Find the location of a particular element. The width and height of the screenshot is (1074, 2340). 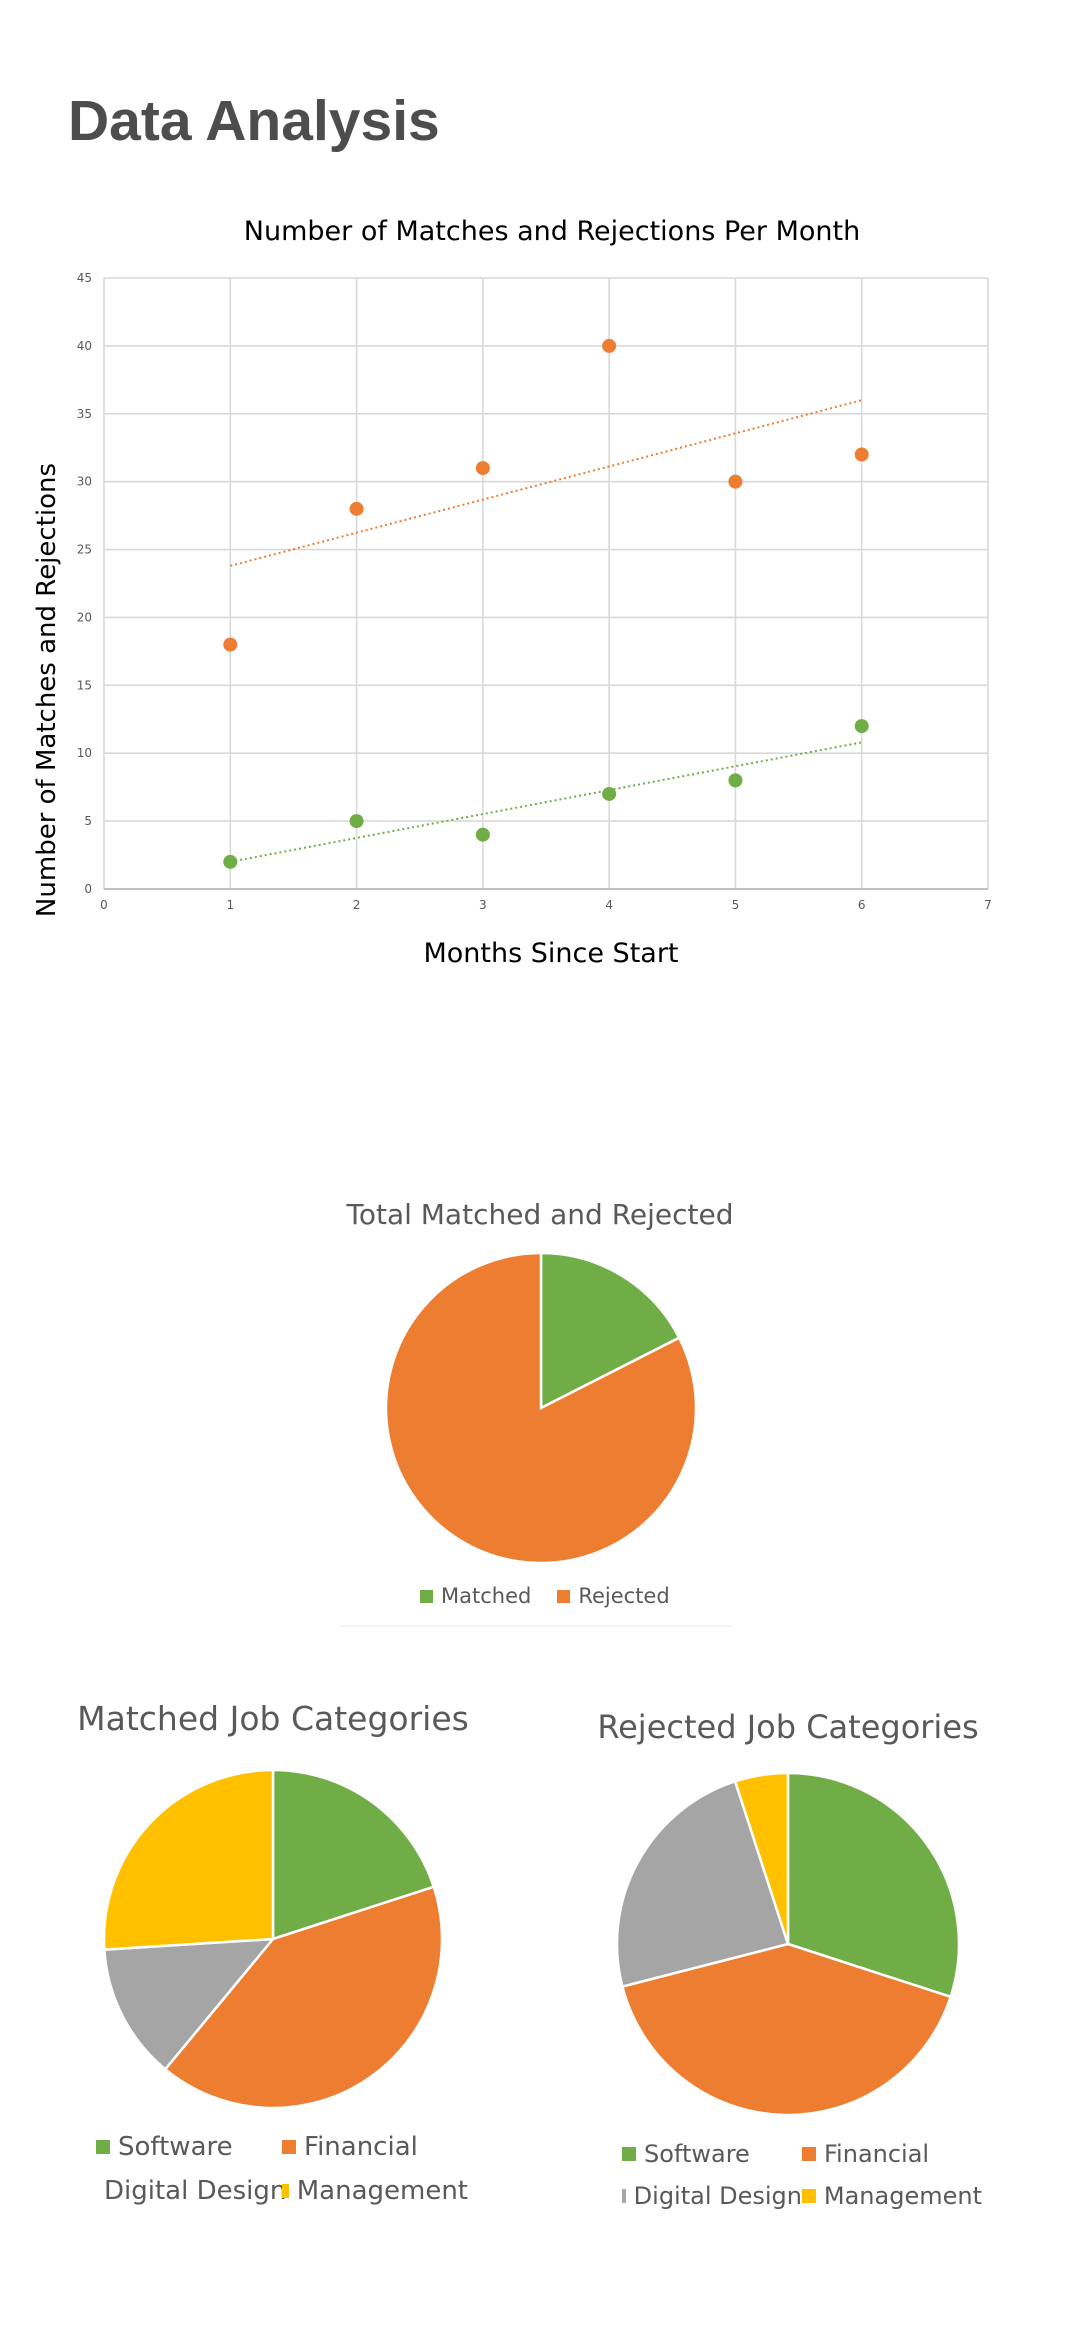

matched-trendline is located at coordinates (546, 802).